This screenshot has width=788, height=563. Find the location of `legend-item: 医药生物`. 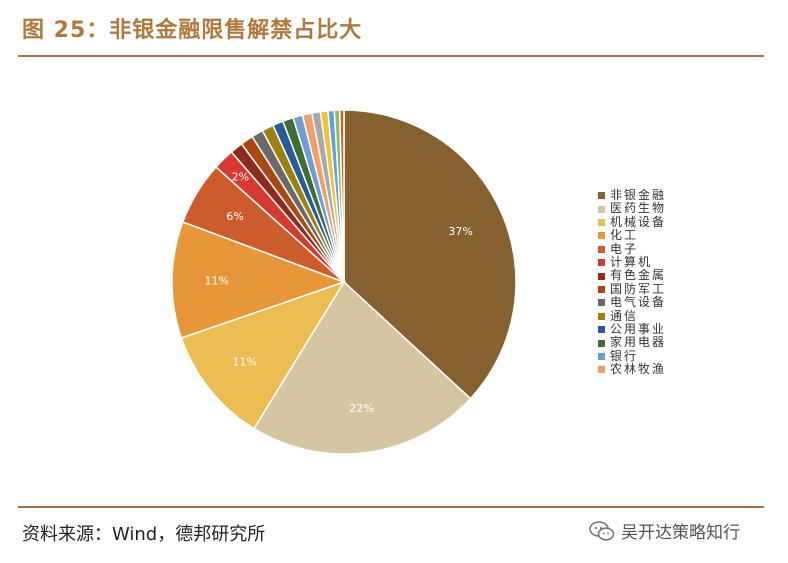

legend-item: 医药生物 is located at coordinates (632, 208).